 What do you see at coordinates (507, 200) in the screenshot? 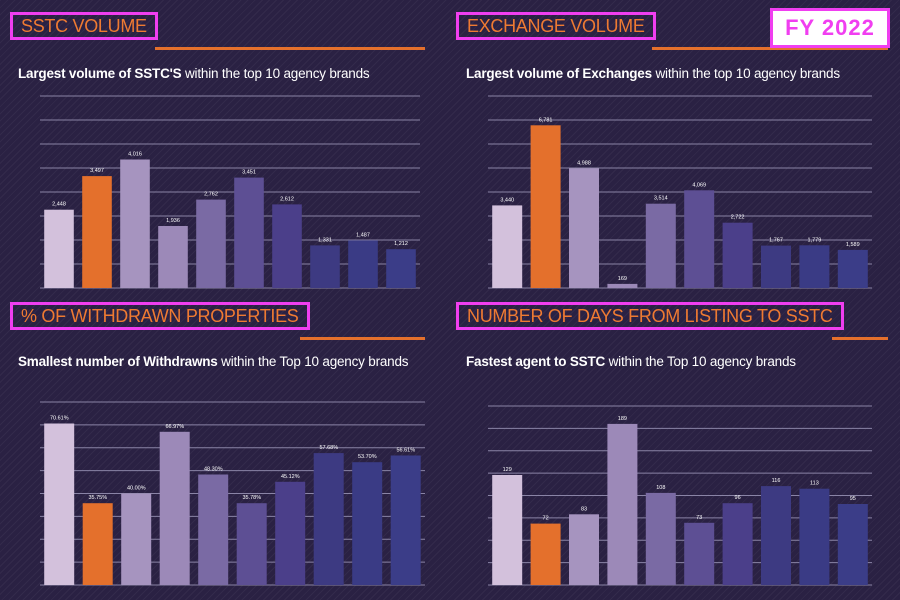
I see `data-label: 3,440` at bounding box center [507, 200].